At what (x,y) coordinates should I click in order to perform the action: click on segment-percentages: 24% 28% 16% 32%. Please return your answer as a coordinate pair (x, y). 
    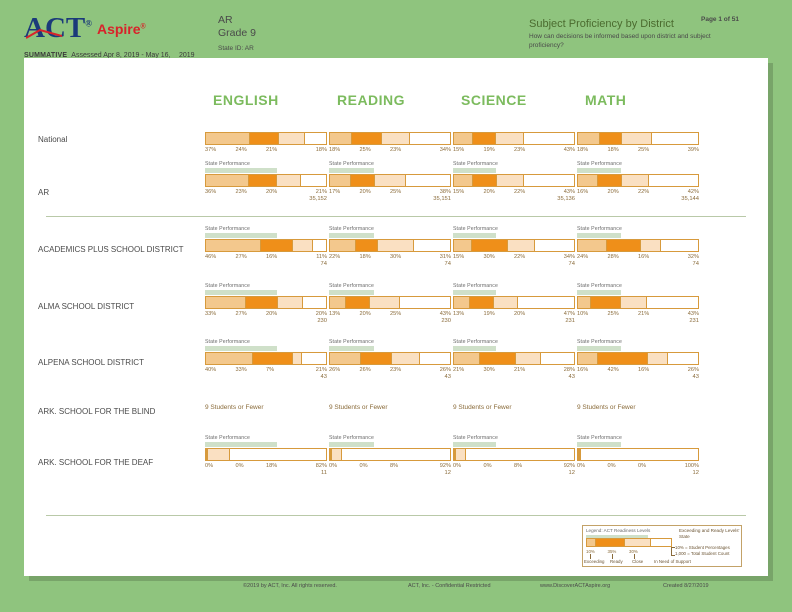
    Looking at the image, I should click on (638, 257).